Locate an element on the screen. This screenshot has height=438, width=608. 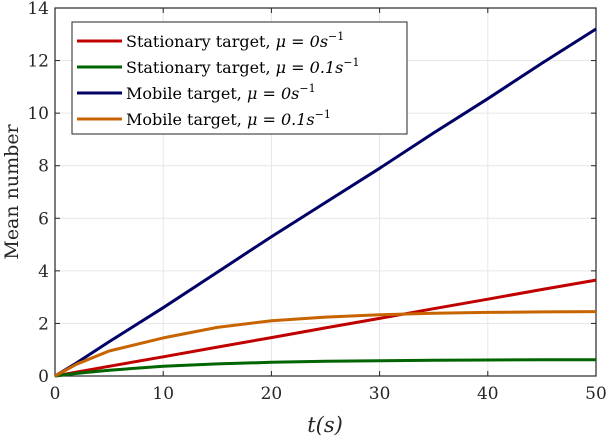
y-tick-label: 0 is located at coordinates (43, 377).